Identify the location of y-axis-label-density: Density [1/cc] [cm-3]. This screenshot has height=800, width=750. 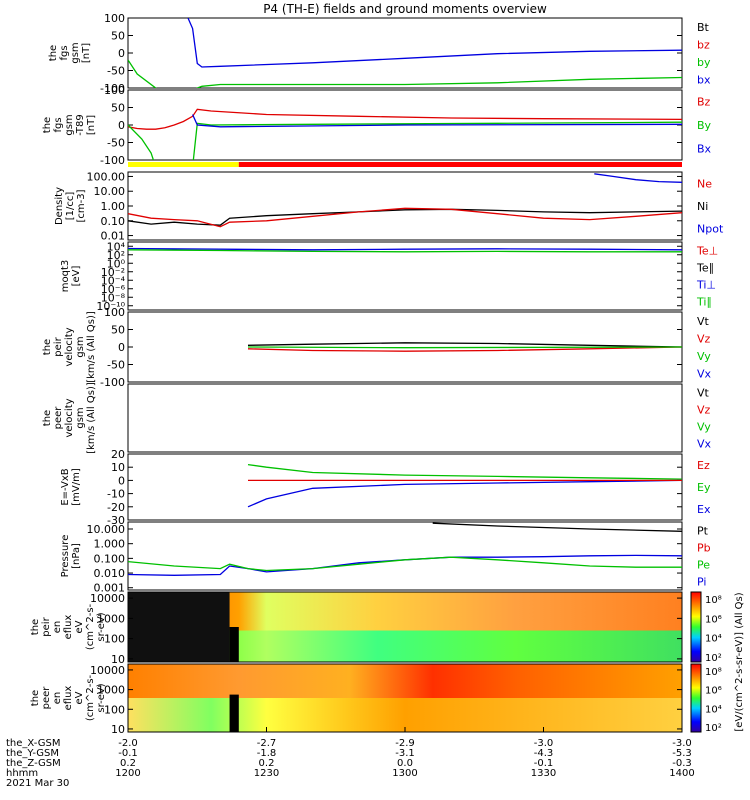
(70, 206).